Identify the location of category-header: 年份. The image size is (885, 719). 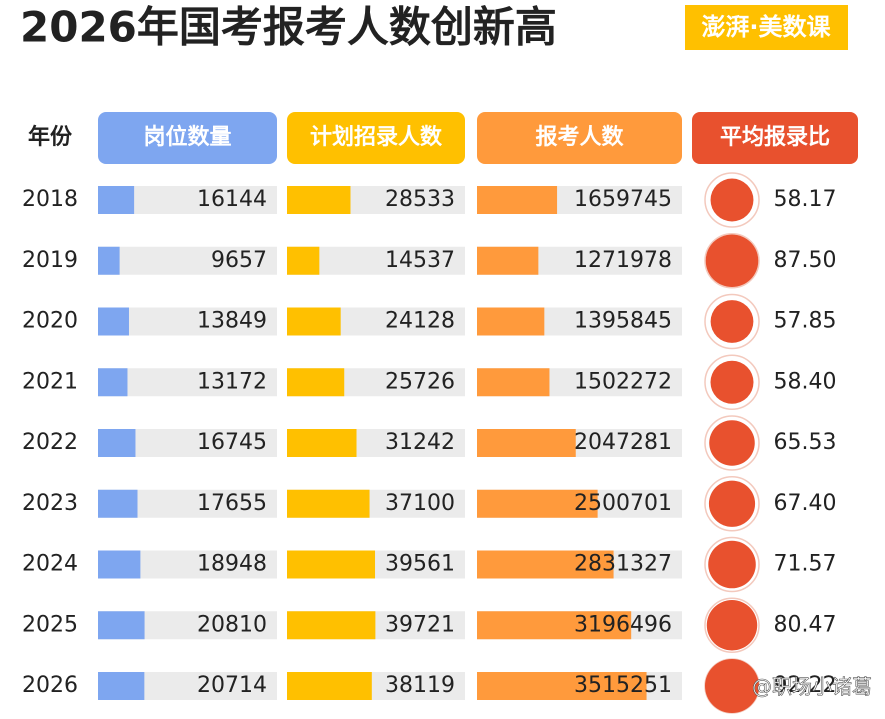
(50, 137).